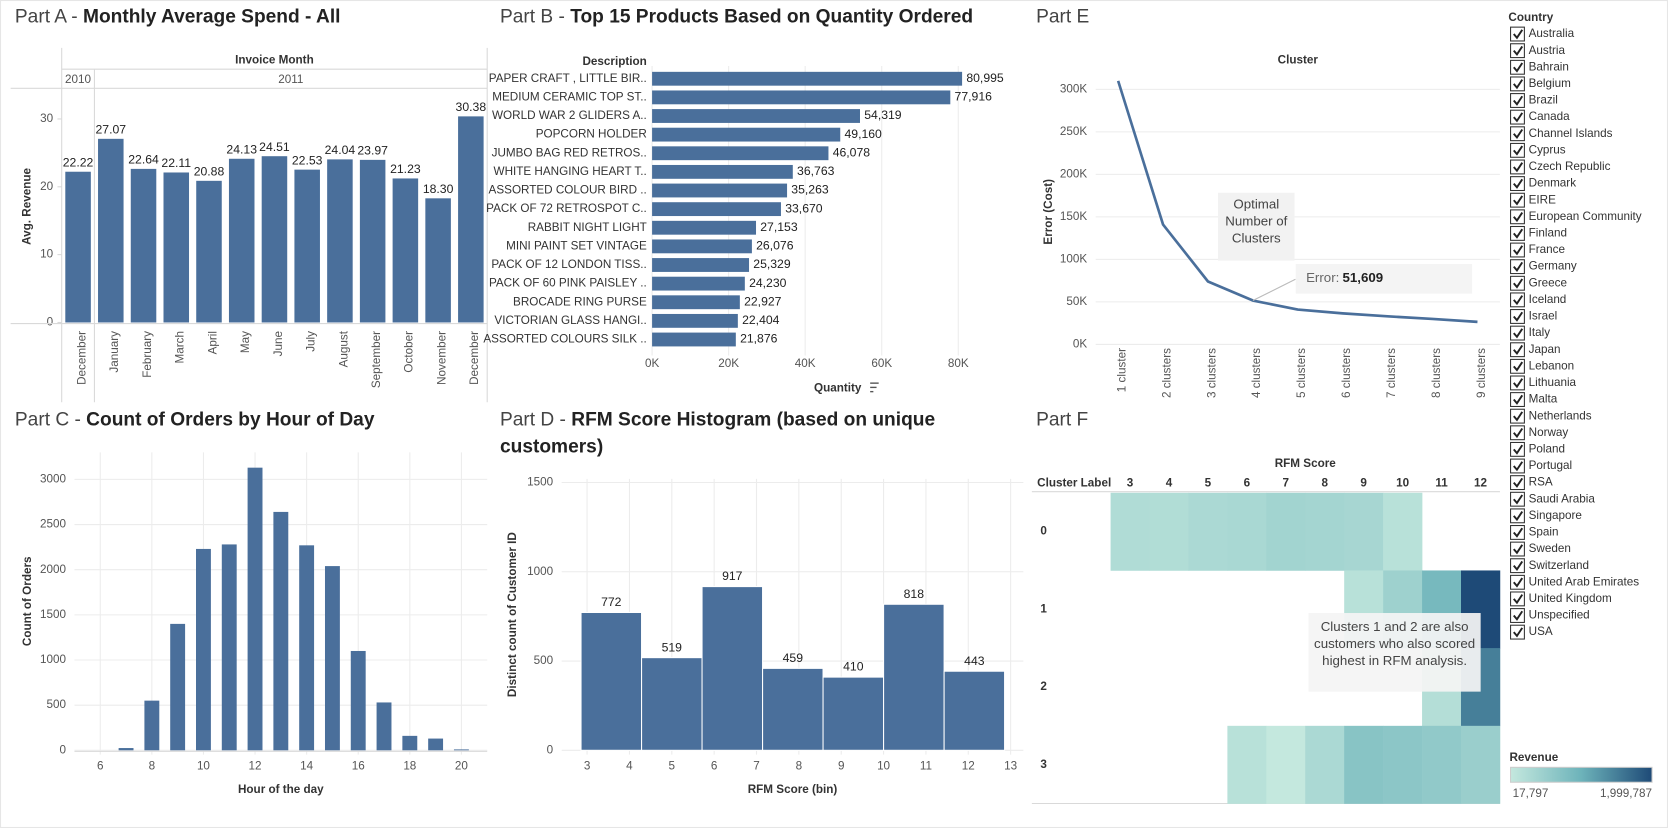 The width and height of the screenshot is (1668, 828). Describe the element at coordinates (1534, 100) in the screenshot. I see `country-option: Brazil` at that location.